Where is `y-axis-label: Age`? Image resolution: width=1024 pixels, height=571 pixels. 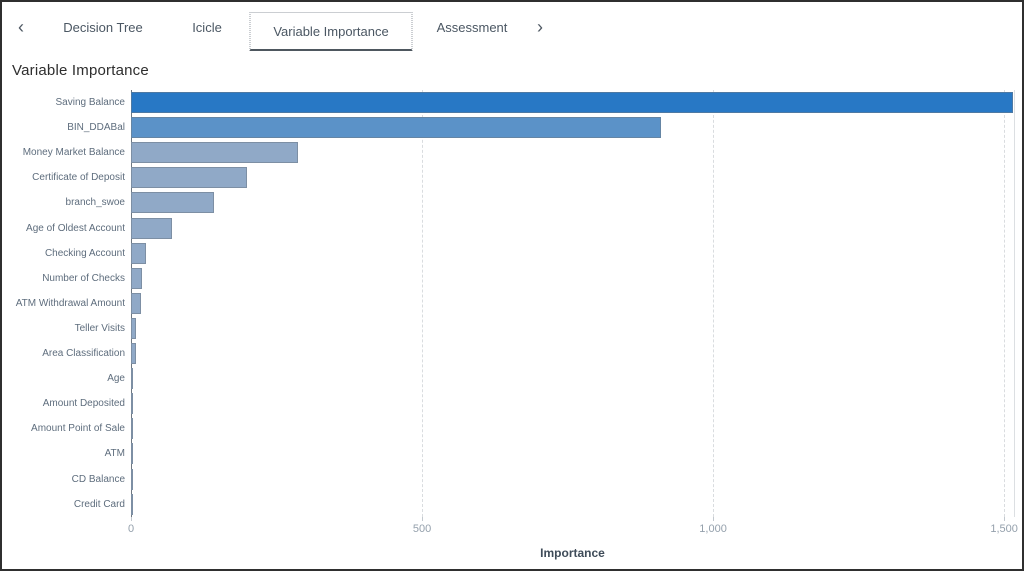 y-axis-label: Age is located at coordinates (116, 379).